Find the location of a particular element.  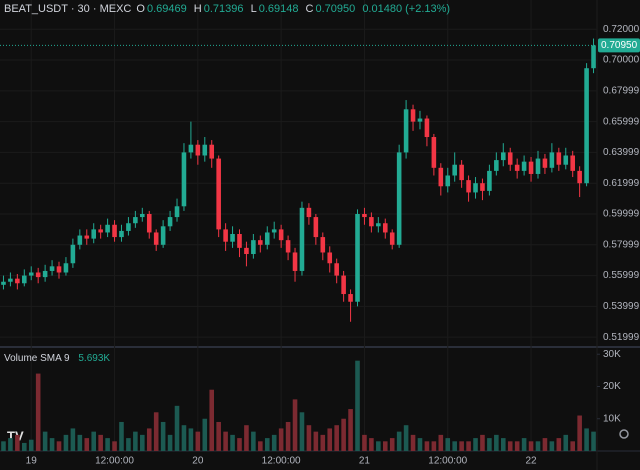

settings-icon is located at coordinates (624, 434).